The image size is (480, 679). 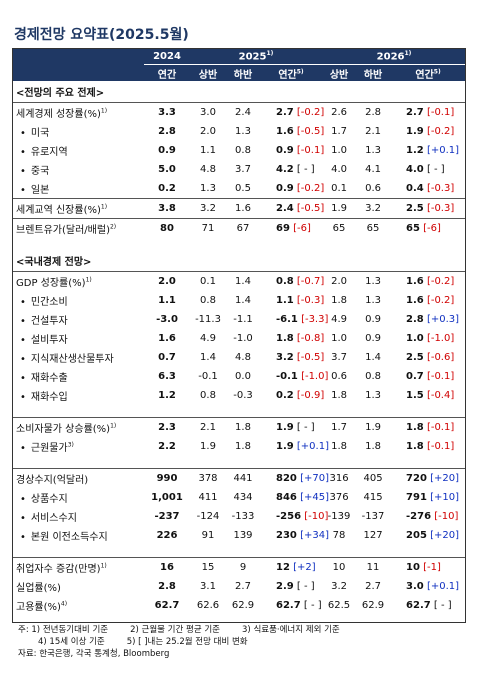 I want to click on value: 4.1, so click(x=373, y=169).